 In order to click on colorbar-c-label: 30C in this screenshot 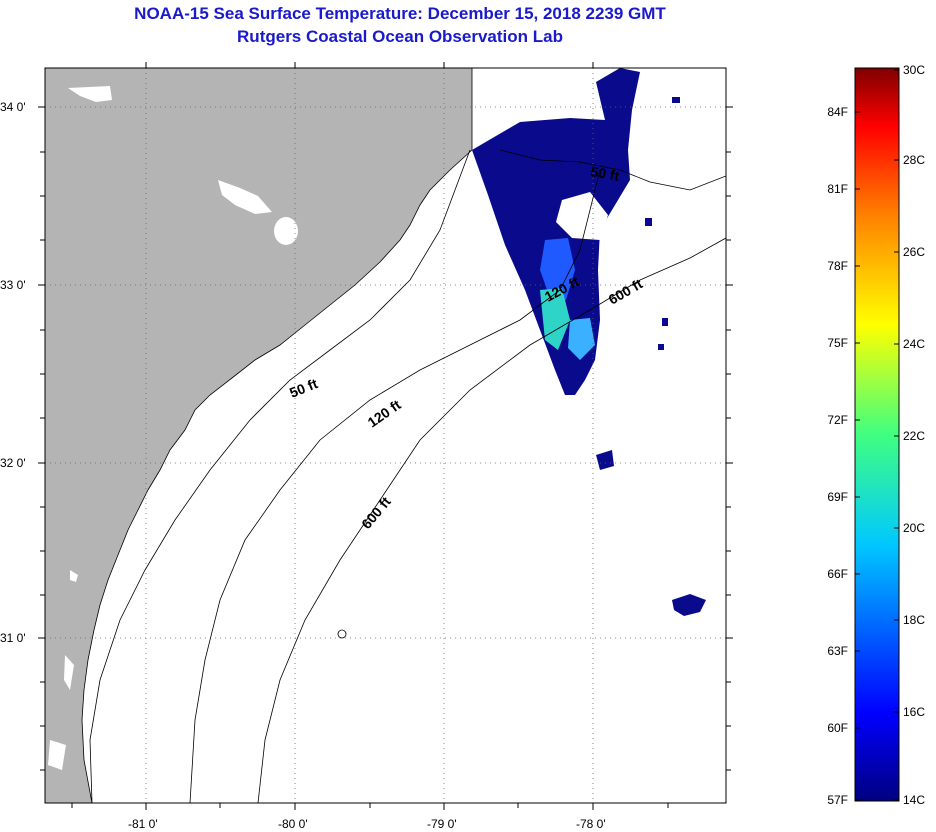, I will do `click(914, 70)`.